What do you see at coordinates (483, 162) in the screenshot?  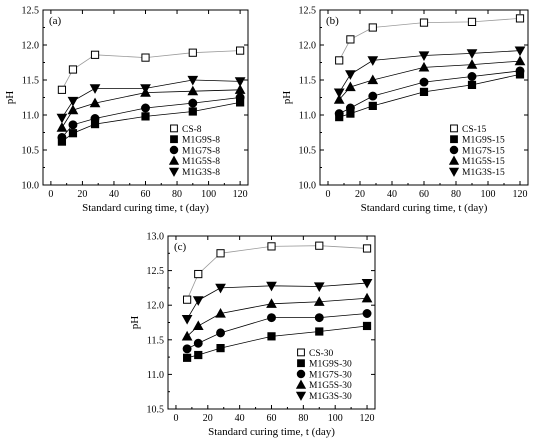 I see `legend-label: M1G5S-15` at bounding box center [483, 162].